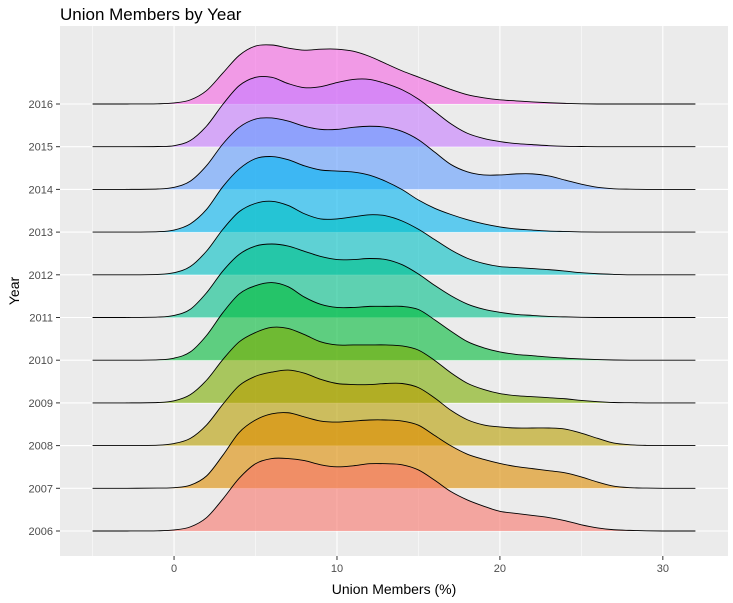 The image size is (733, 603). I want to click on ridge-2006, so click(394, 494).